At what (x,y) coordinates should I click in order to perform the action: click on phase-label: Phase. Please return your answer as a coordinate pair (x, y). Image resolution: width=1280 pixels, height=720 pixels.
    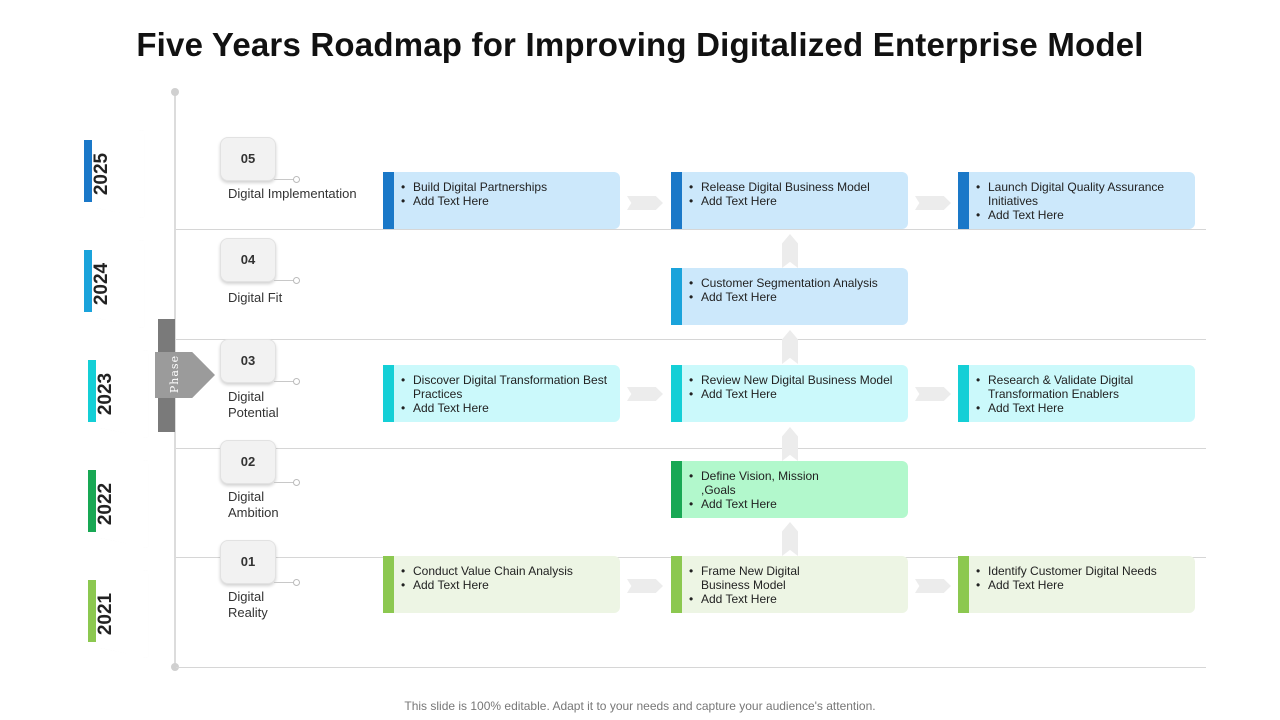
    Looking at the image, I should click on (174, 374).